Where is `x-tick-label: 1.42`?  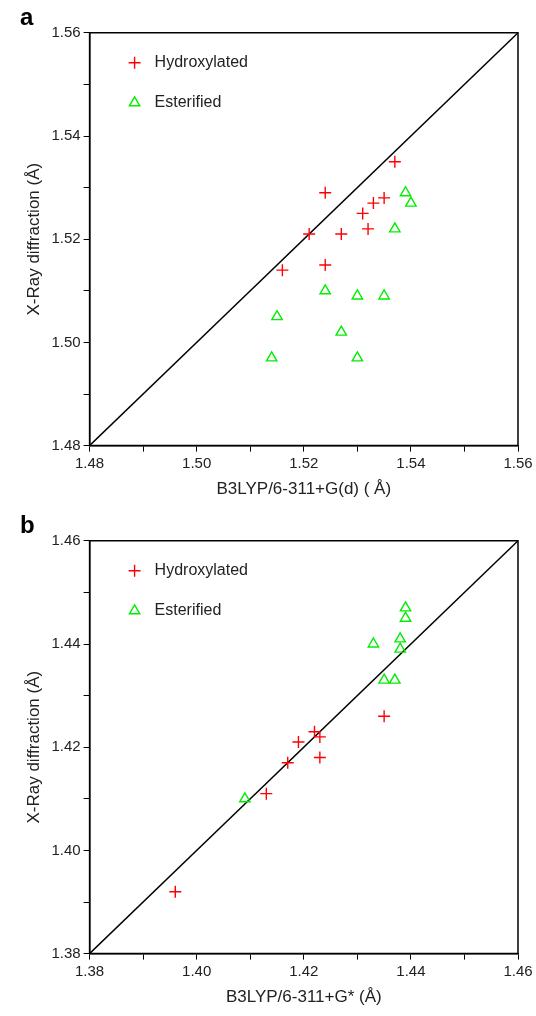
x-tick-label: 1.42 is located at coordinates (304, 970).